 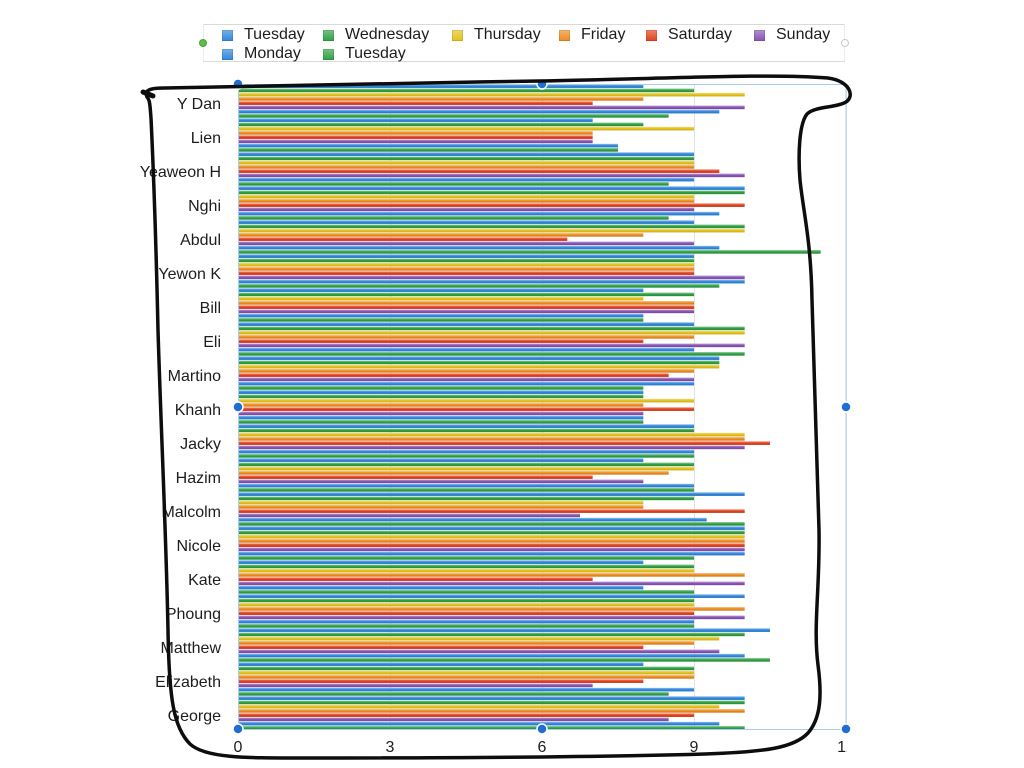 What do you see at coordinates (700, 34) in the screenshot?
I see `legend-label-saturday: Saturday` at bounding box center [700, 34].